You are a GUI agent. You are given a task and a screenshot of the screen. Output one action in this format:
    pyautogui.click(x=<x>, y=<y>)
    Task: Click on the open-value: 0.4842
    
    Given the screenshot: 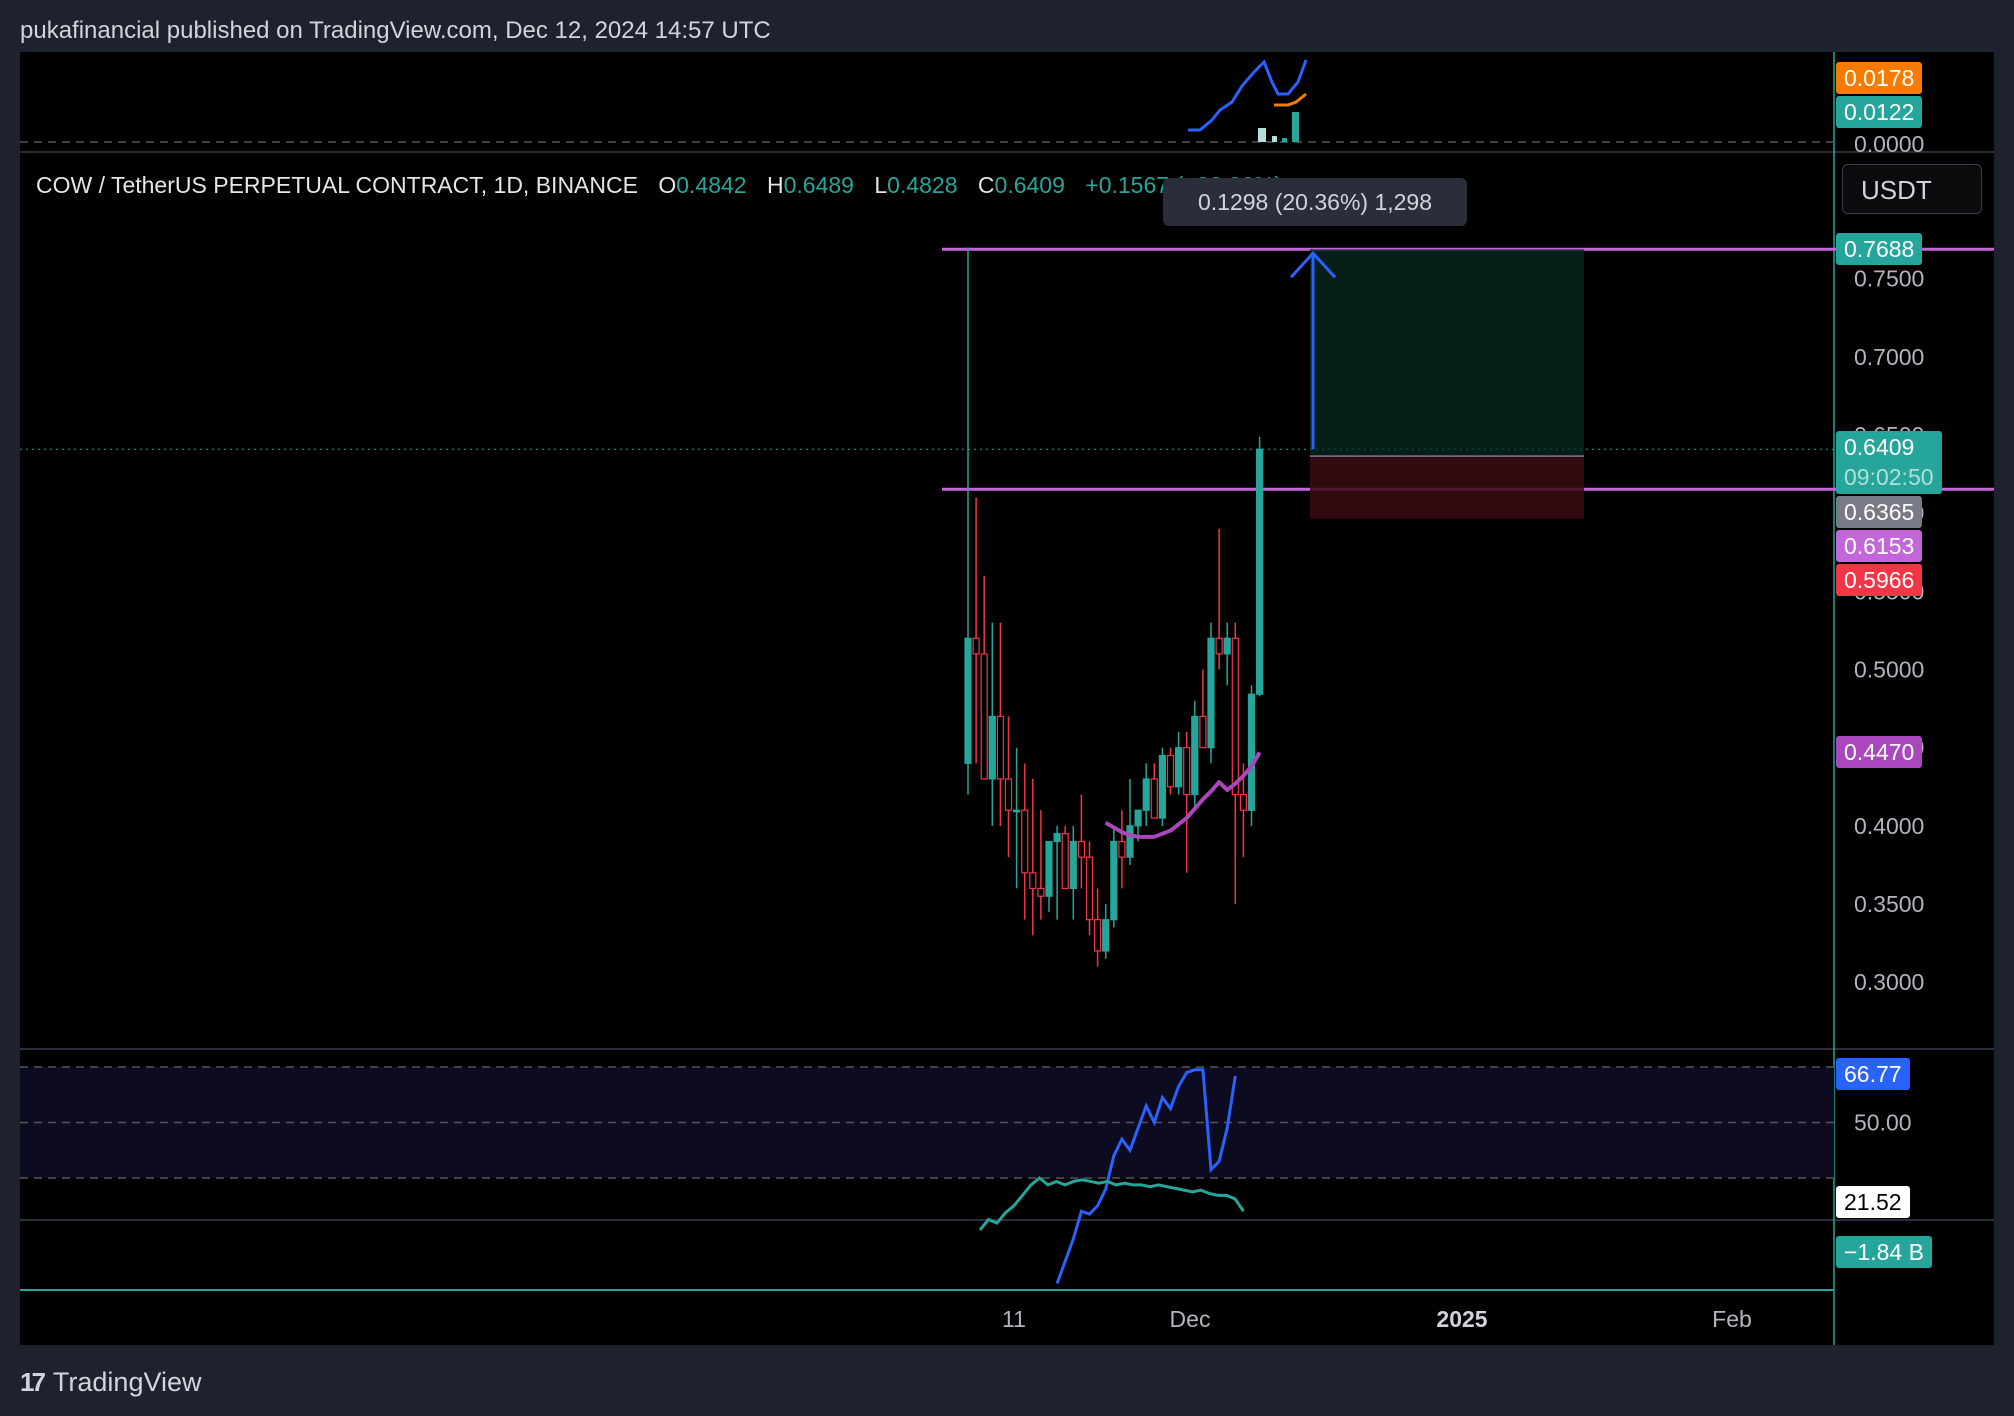 What is the action you would take?
    pyautogui.click(x=711, y=185)
    